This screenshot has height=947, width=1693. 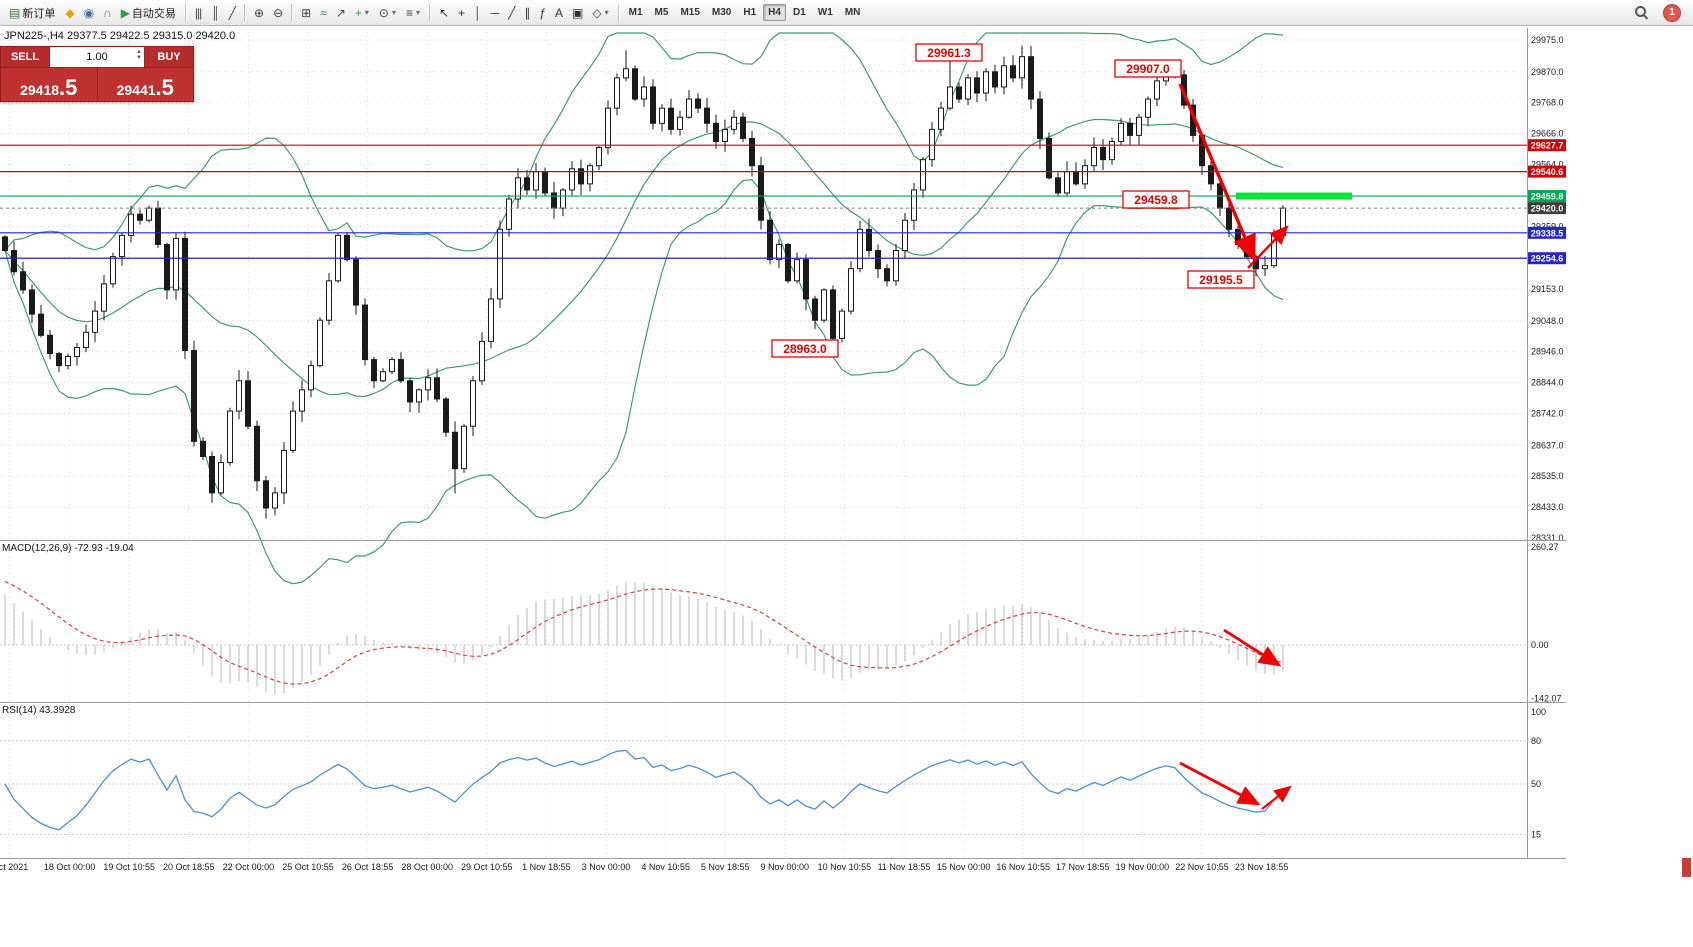 What do you see at coordinates (139, 52) in the screenshot?
I see `spinner-up-icon: ▲` at bounding box center [139, 52].